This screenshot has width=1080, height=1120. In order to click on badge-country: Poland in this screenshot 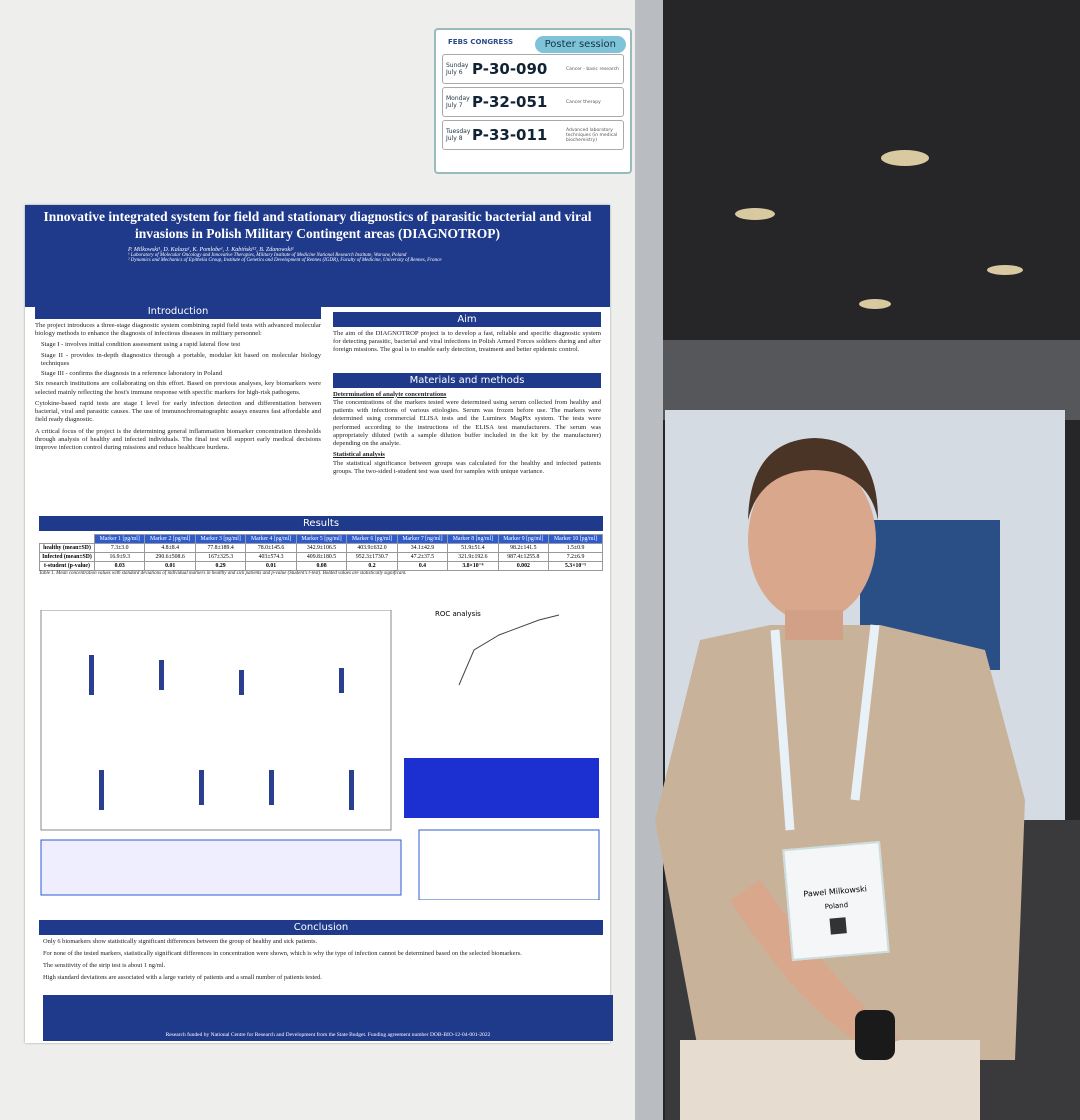, I will do `click(836, 905)`.